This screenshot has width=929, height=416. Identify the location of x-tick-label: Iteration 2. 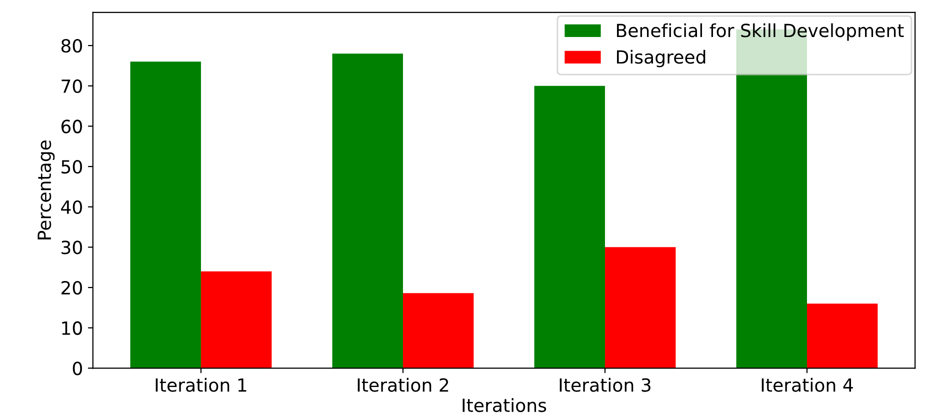
(403, 385).